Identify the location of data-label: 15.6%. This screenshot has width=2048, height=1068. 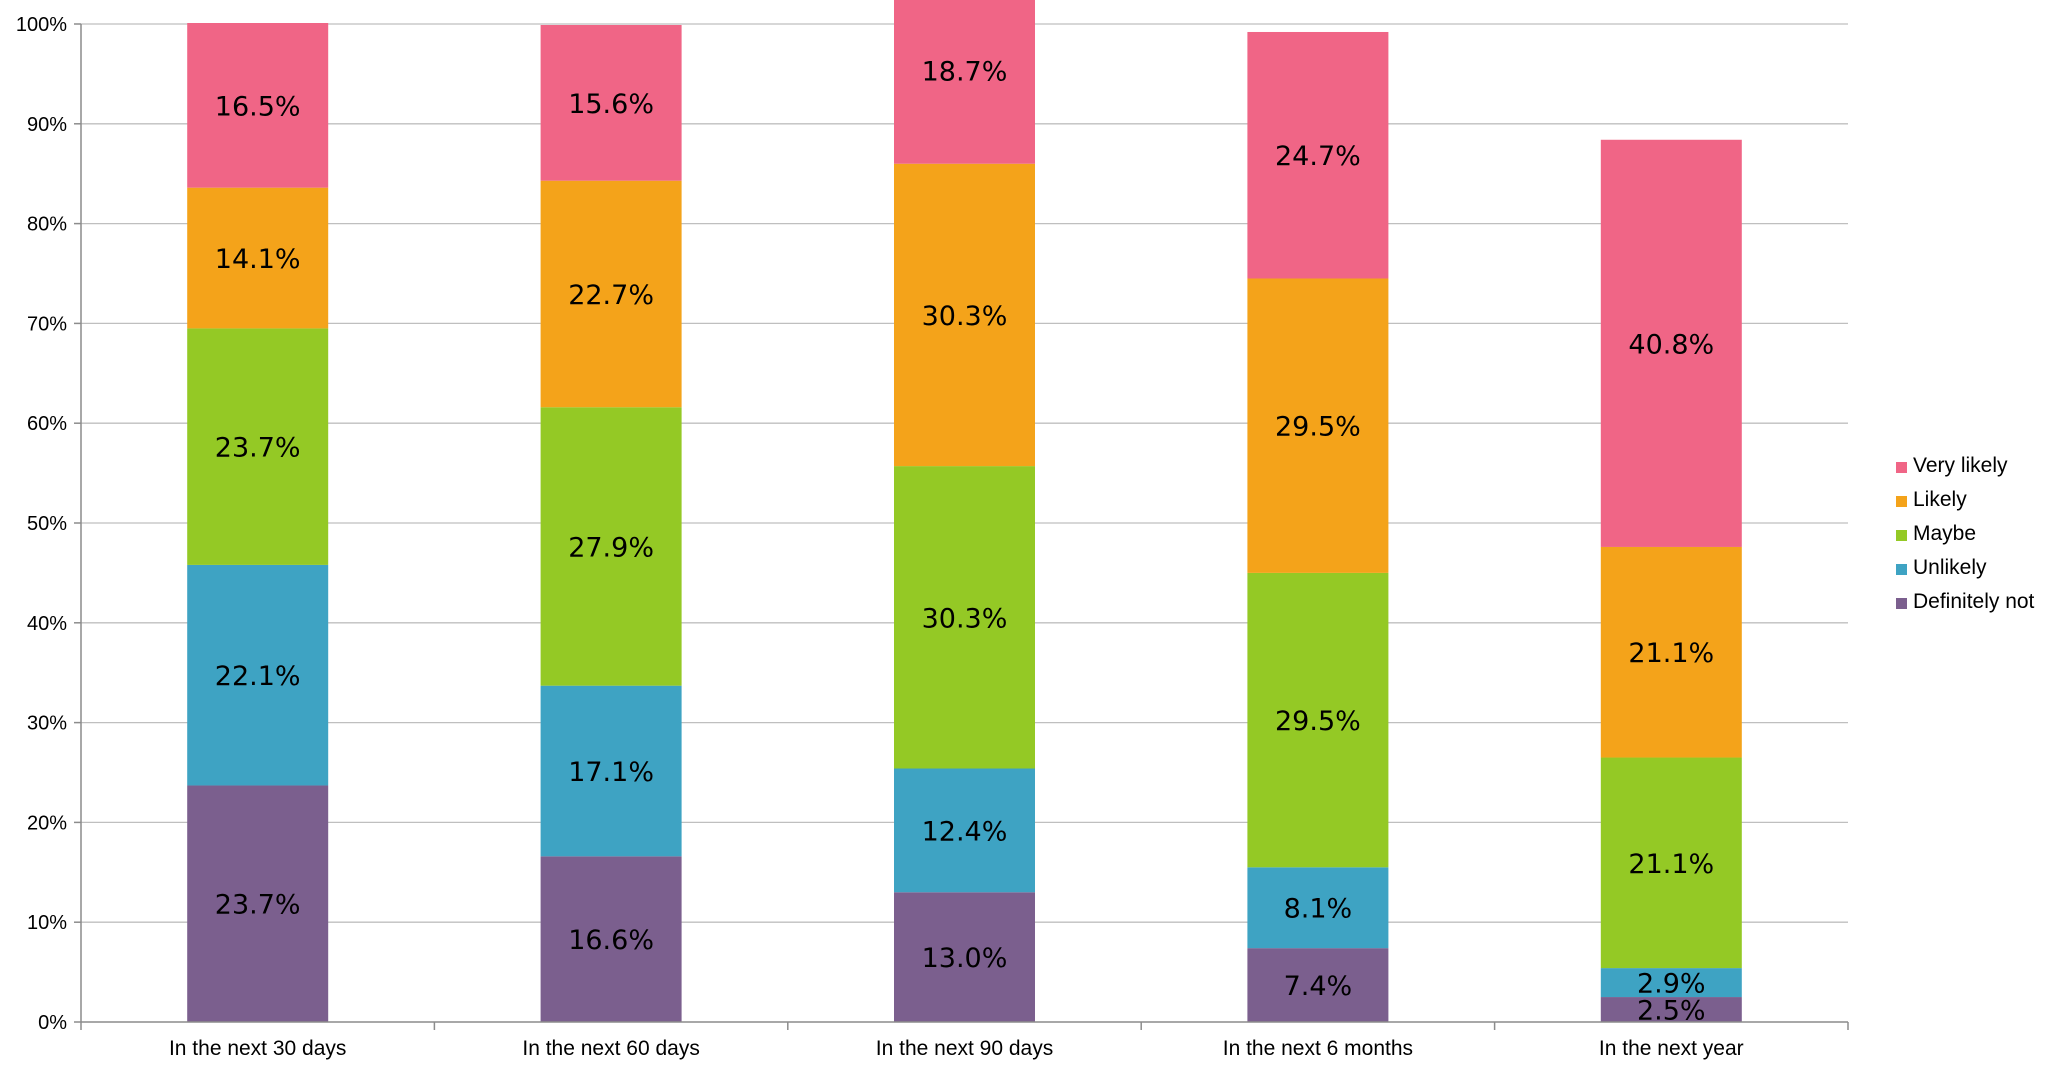
(611, 104).